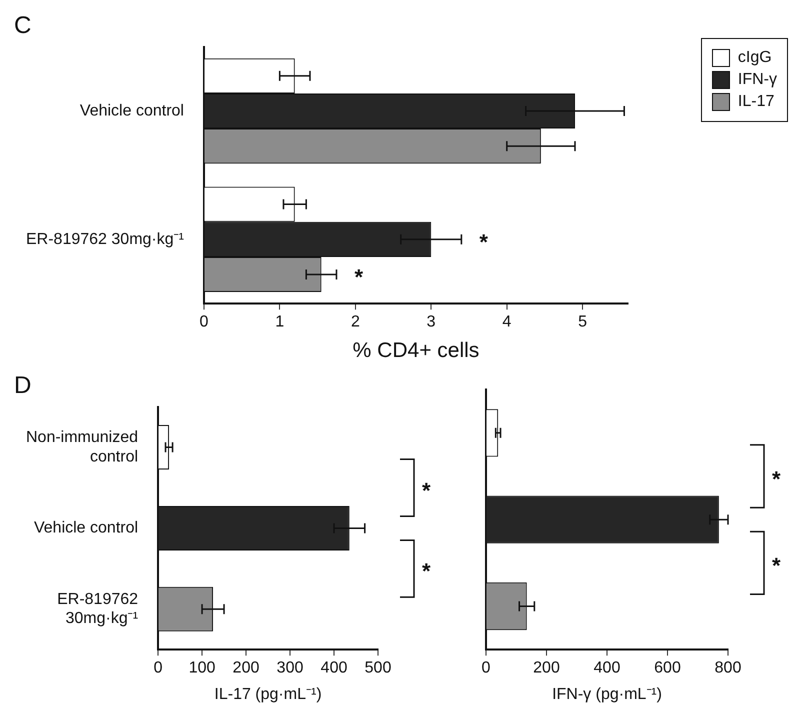  Describe the element at coordinates (23, 386) in the screenshot. I see `chart-title: D` at that location.